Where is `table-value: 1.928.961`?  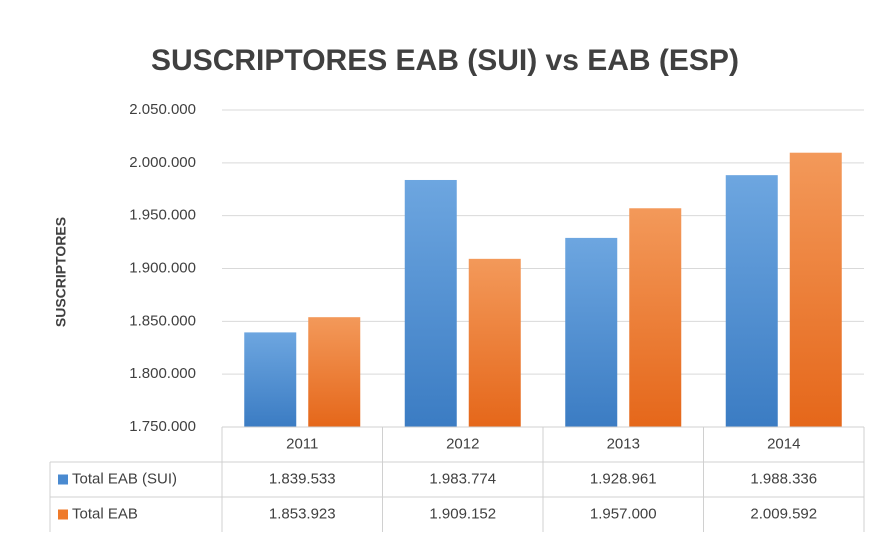
table-value: 1.928.961 is located at coordinates (623, 478).